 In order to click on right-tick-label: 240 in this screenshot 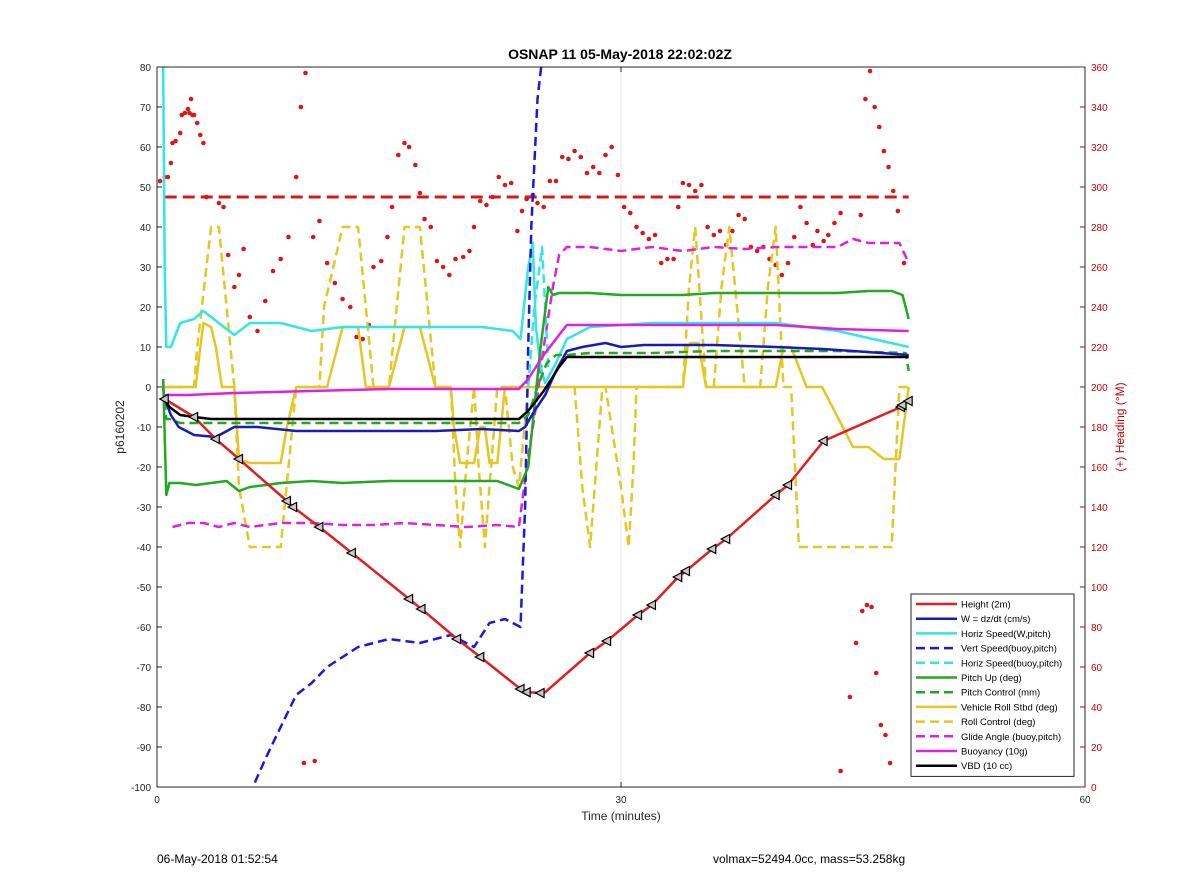, I will do `click(1099, 308)`.